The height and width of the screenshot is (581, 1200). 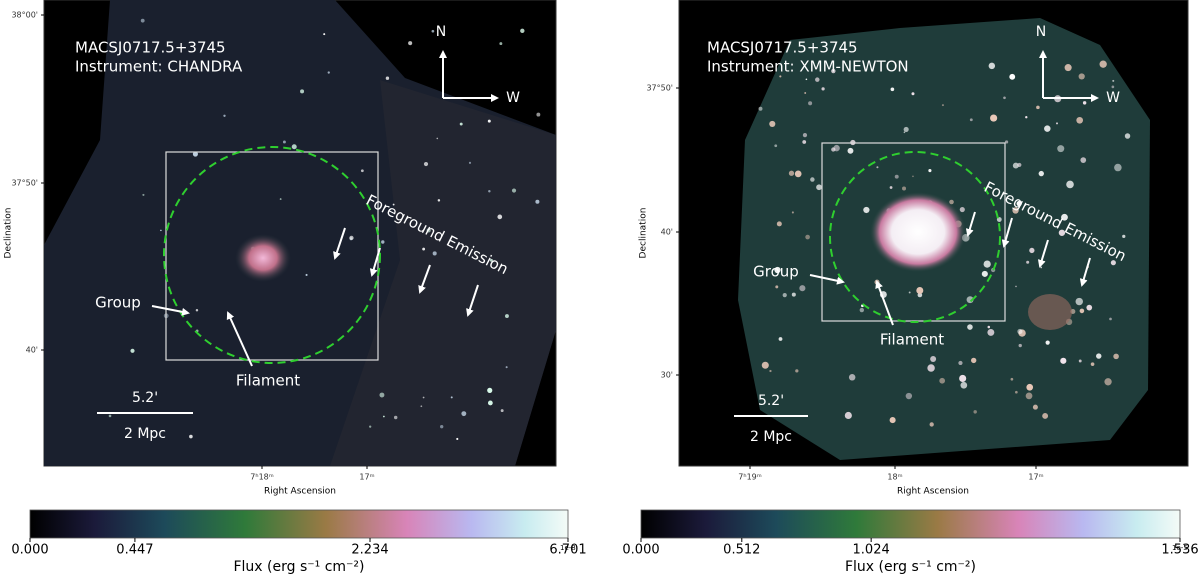 I want to click on compass-w-label: W, so click(x=1113, y=98).